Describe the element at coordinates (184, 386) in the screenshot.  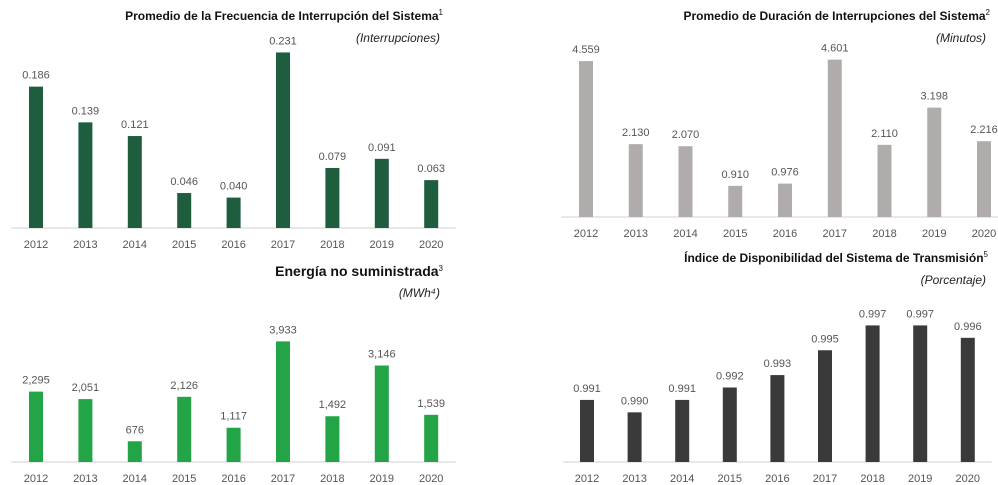
I see `data-label: 2,126` at that location.